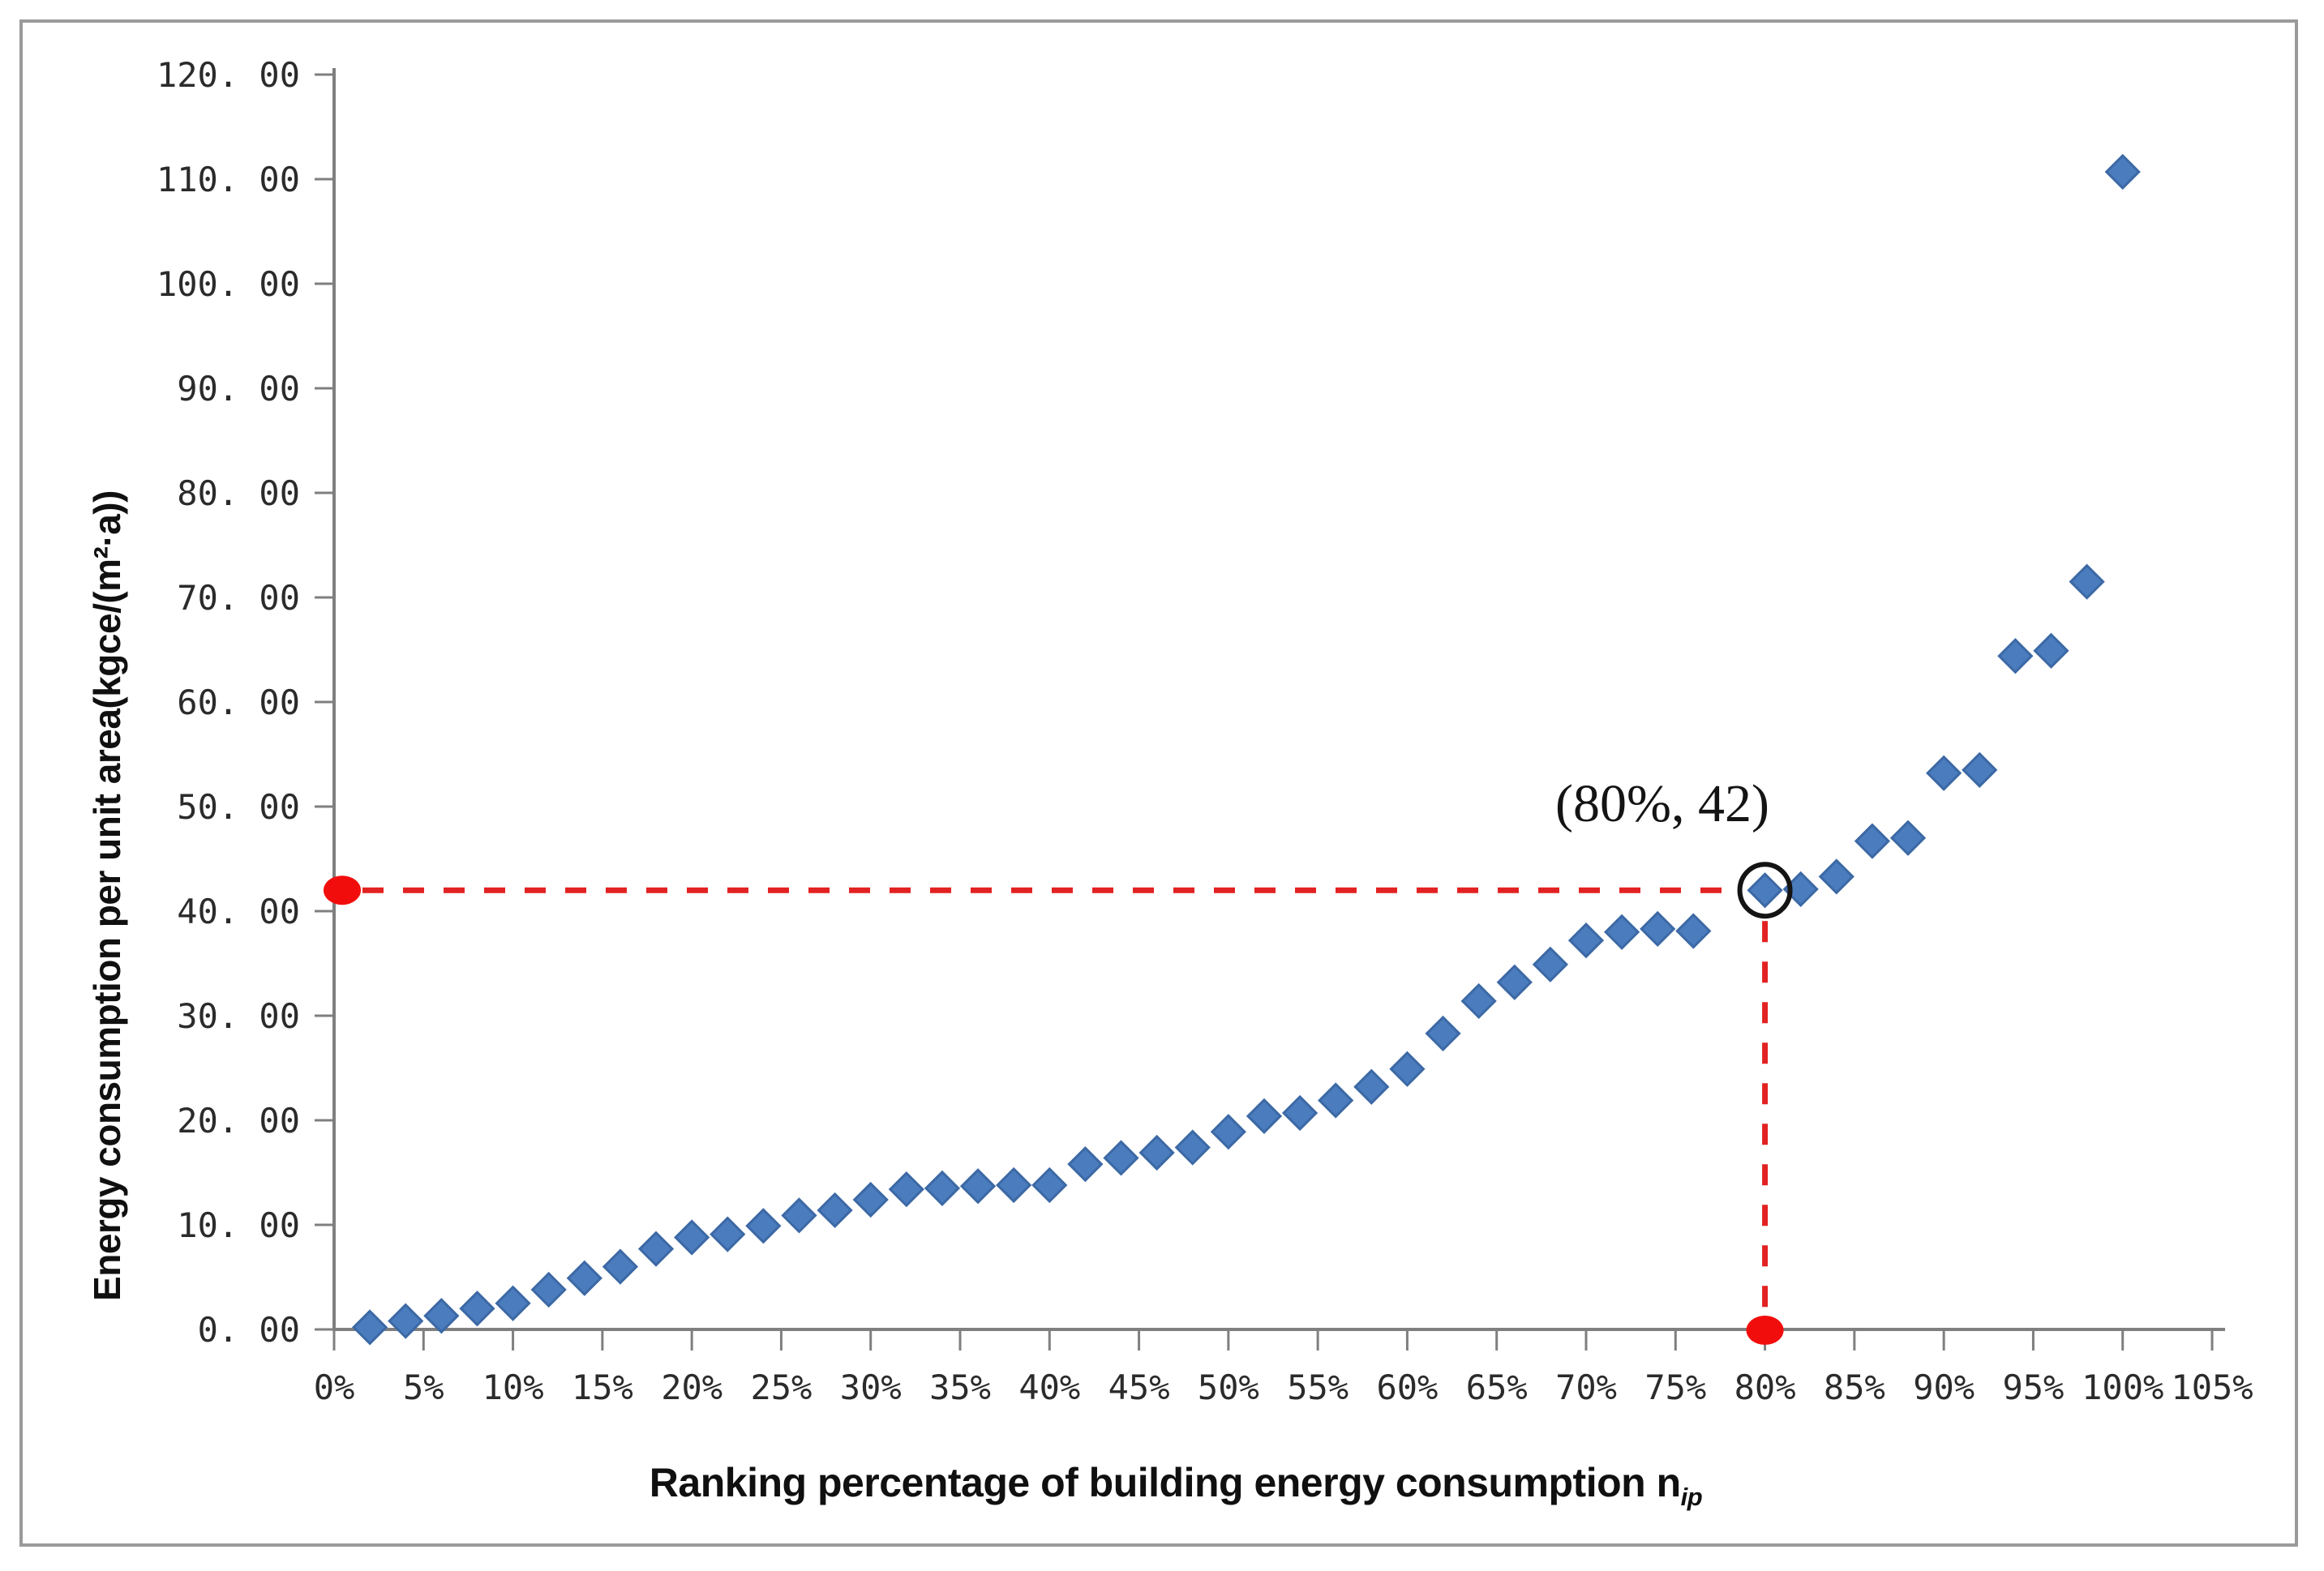 The width and height of the screenshot is (2324, 1571). What do you see at coordinates (1662, 803) in the screenshot?
I see `point-annotation-label: (80%, 42)` at bounding box center [1662, 803].